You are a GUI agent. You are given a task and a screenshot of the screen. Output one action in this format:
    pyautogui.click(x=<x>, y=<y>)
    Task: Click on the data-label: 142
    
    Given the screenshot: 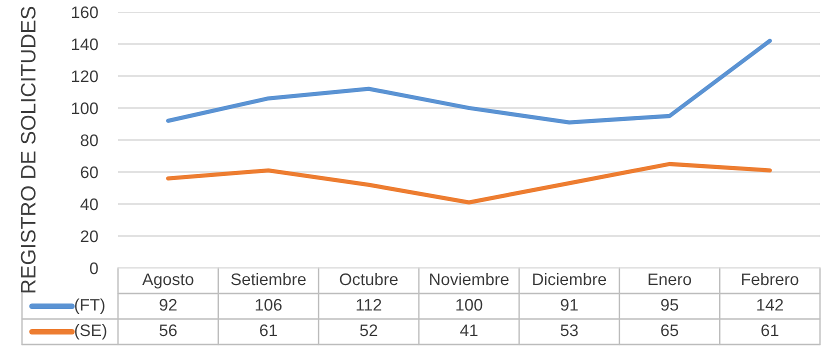 What is the action you would take?
    pyautogui.click(x=770, y=304)
    